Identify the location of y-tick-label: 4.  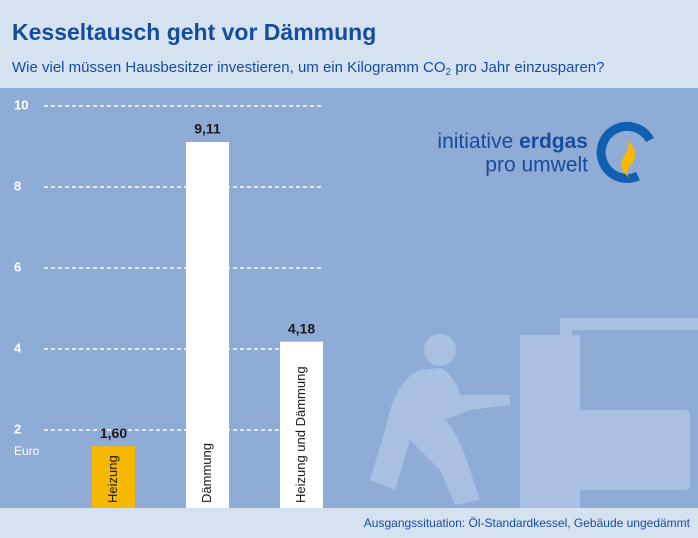
(18, 347).